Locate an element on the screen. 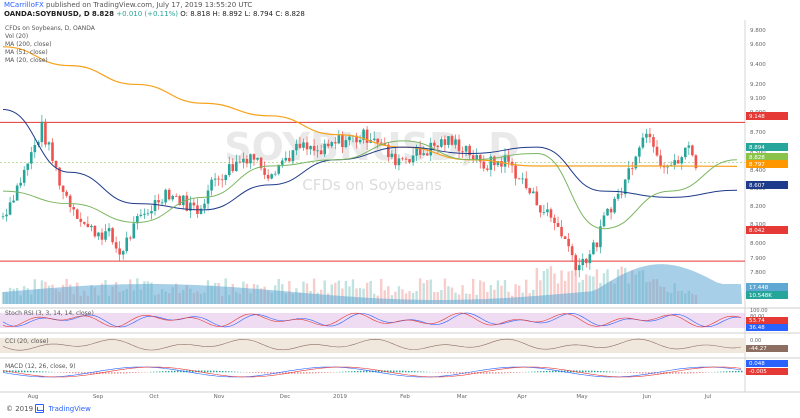 This screenshot has width=800, height=418. copyright: © 2019 is located at coordinates (20, 409).